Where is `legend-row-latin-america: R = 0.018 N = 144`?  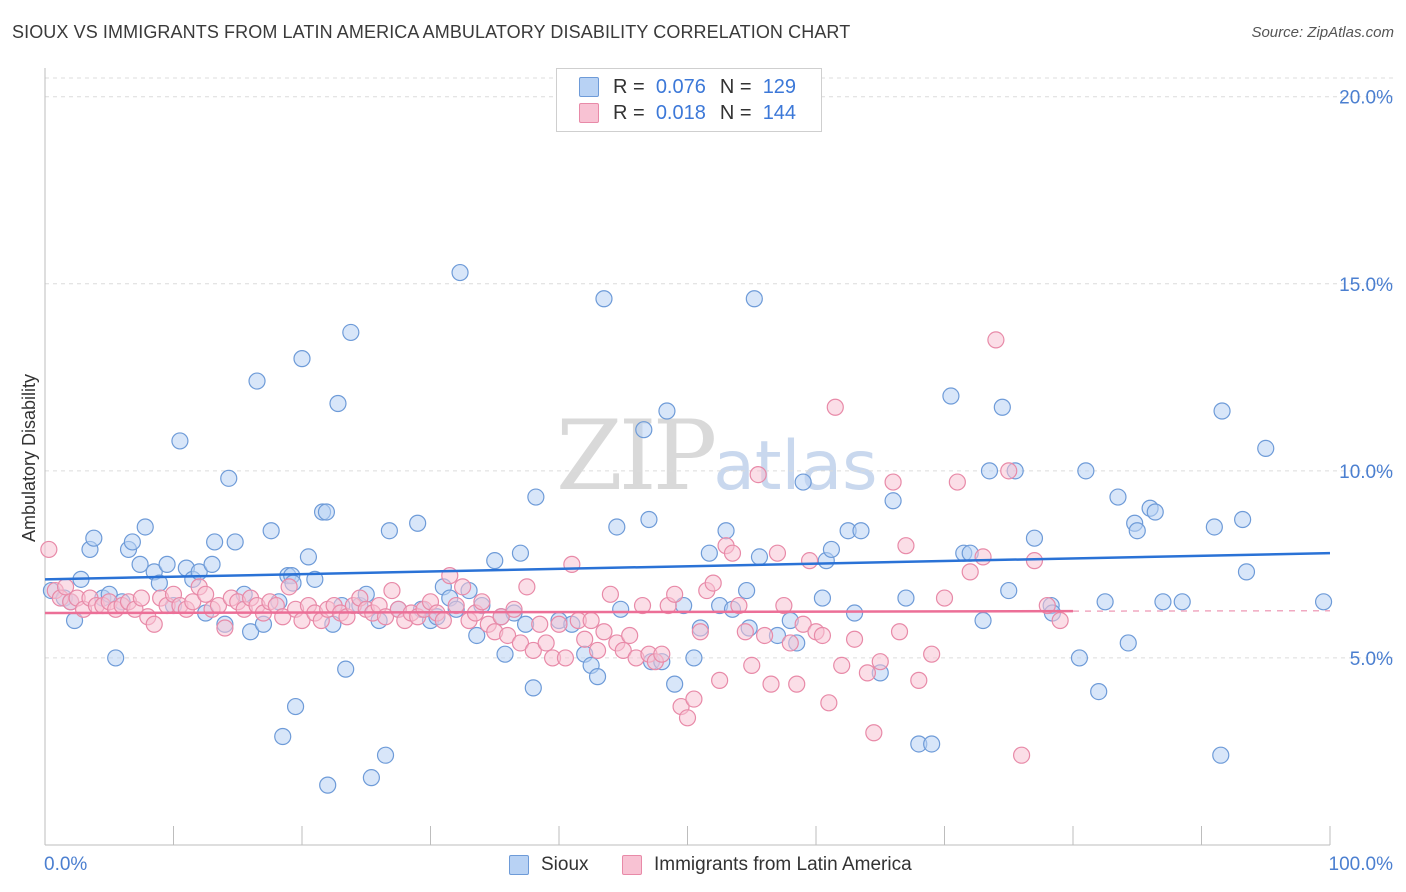 legend-row-latin-america: R = 0.018 N = 144 is located at coordinates (687, 113).